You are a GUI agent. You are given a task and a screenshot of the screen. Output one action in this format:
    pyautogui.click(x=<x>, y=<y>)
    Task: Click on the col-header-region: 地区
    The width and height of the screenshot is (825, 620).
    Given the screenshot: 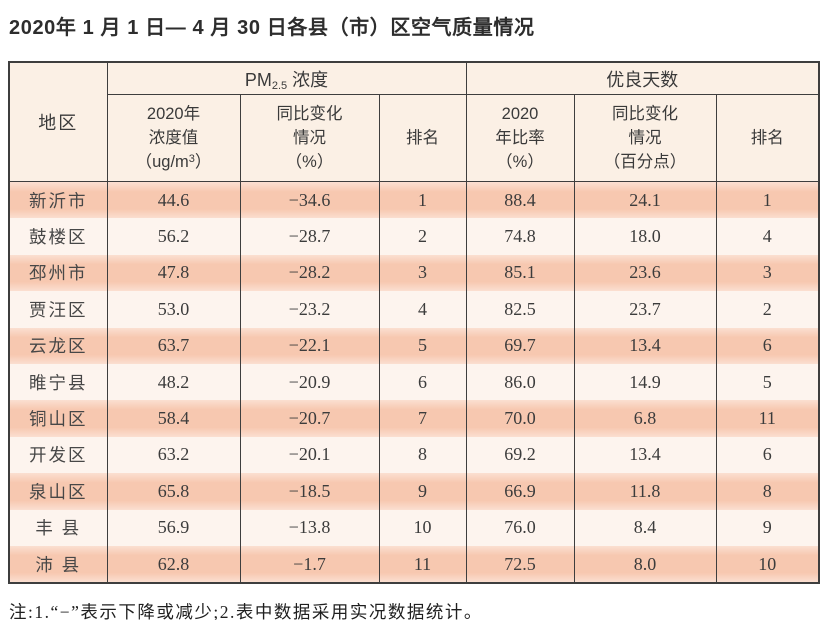 What is the action you would take?
    pyautogui.click(x=58, y=122)
    